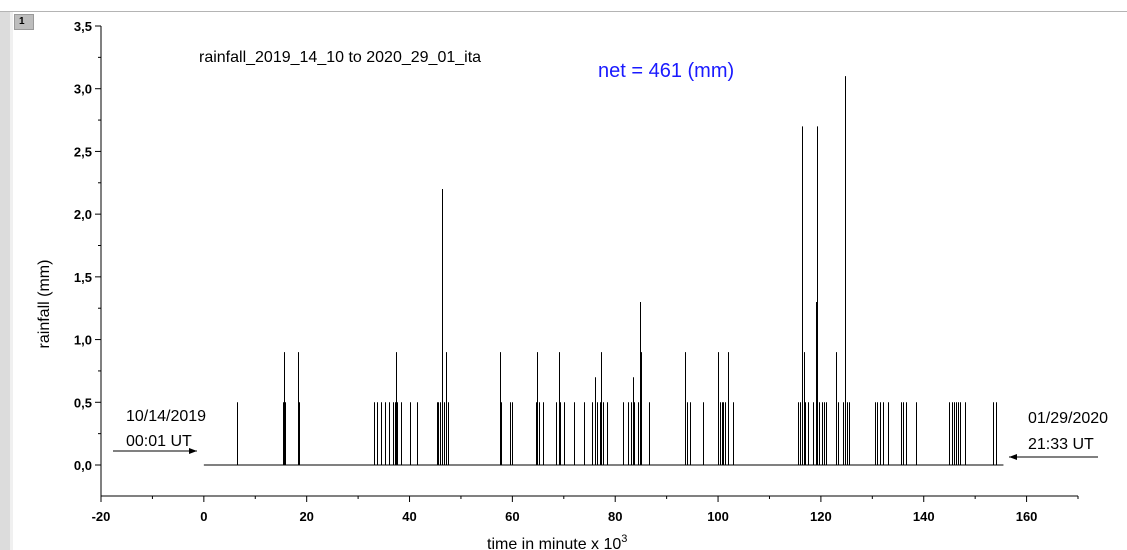  Describe the element at coordinates (83, 151) in the screenshot. I see `y-tick-label: 2,5` at that location.